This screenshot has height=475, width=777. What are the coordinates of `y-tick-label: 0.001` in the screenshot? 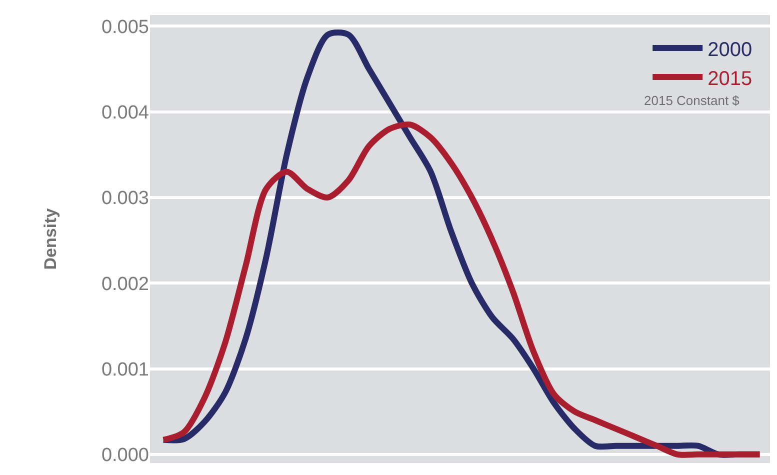 It's located at (125, 369).